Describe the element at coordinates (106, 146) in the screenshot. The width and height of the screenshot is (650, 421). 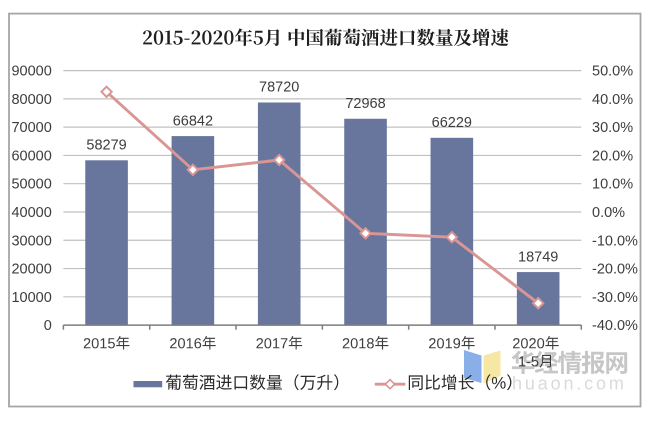
I see `svg-text: 58279` at that location.